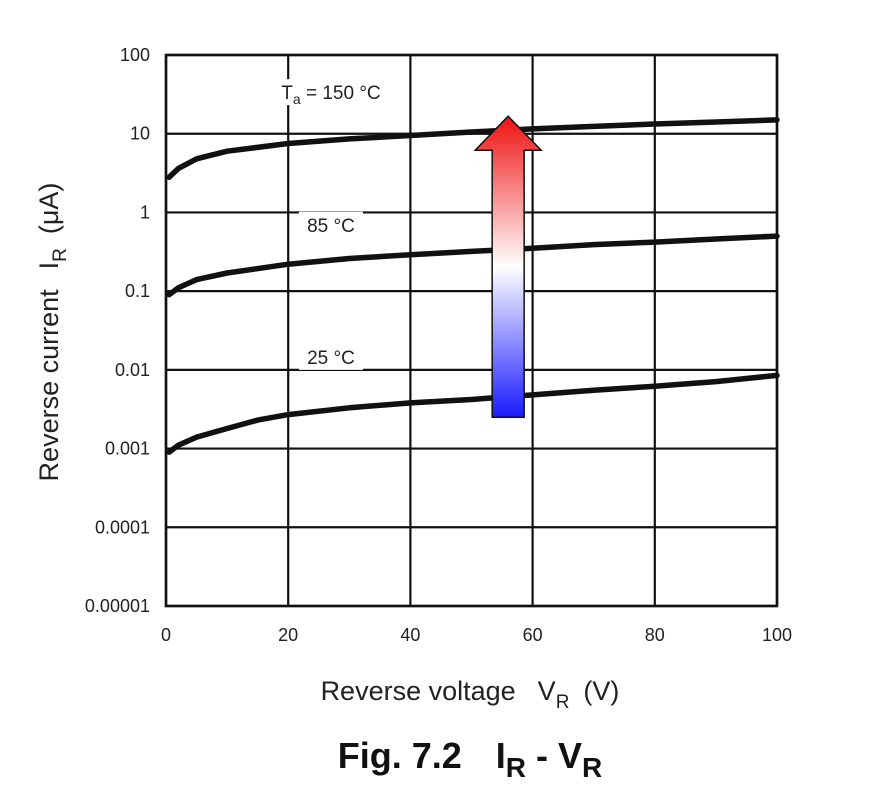 This screenshot has height=798, width=894. I want to click on series-label-1: 85 °C, so click(331, 226).